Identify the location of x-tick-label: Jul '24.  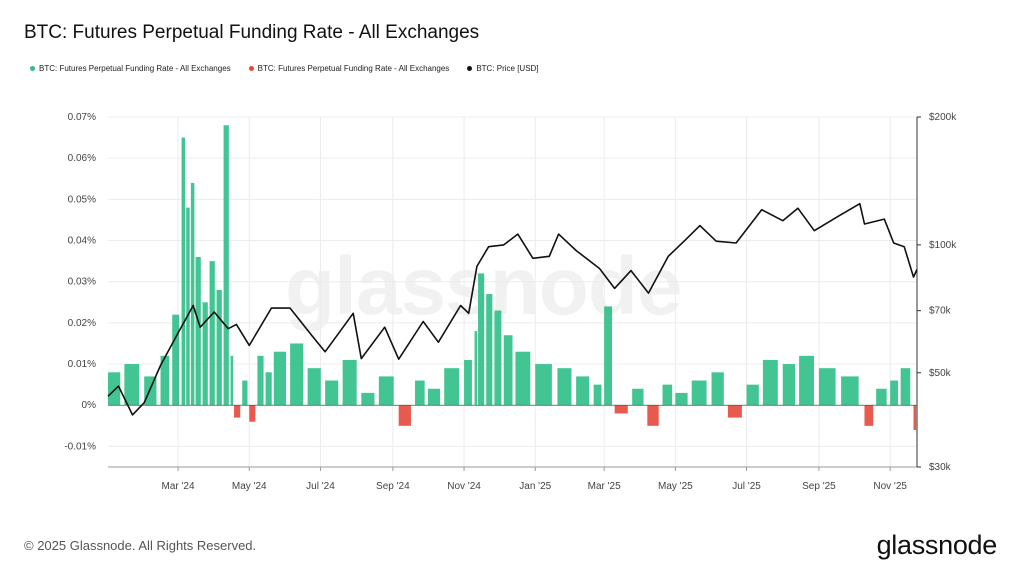
(320, 486).